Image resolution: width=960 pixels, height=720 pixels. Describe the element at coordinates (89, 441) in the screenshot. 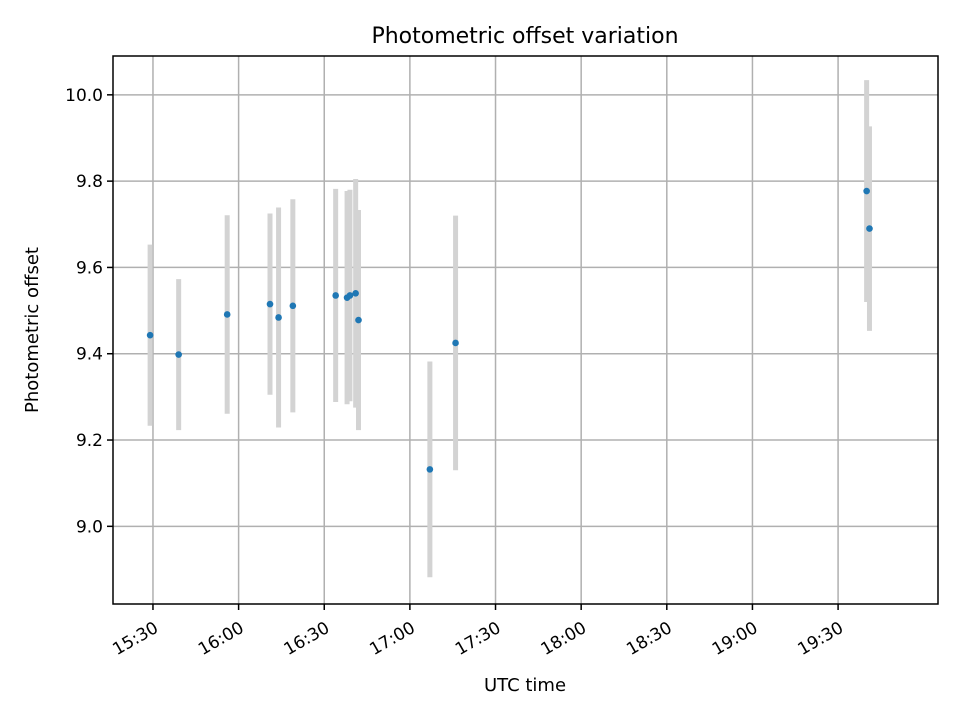

I see `y-tick-label: 9.2` at that location.